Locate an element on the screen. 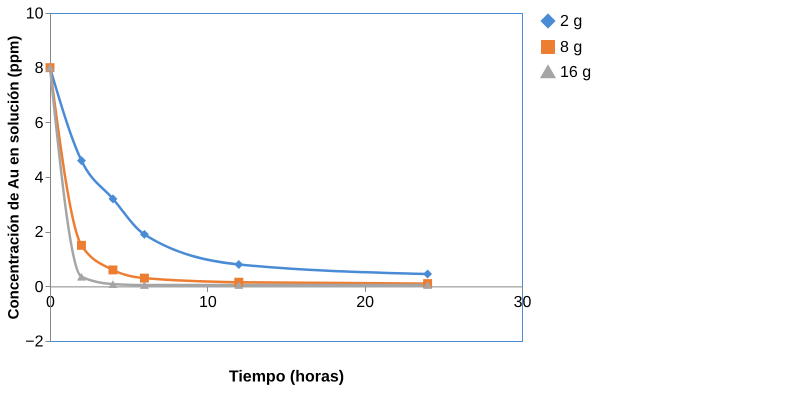 This screenshot has height=416, width=798. y-tick-label: −2 is located at coordinates (34, 342).